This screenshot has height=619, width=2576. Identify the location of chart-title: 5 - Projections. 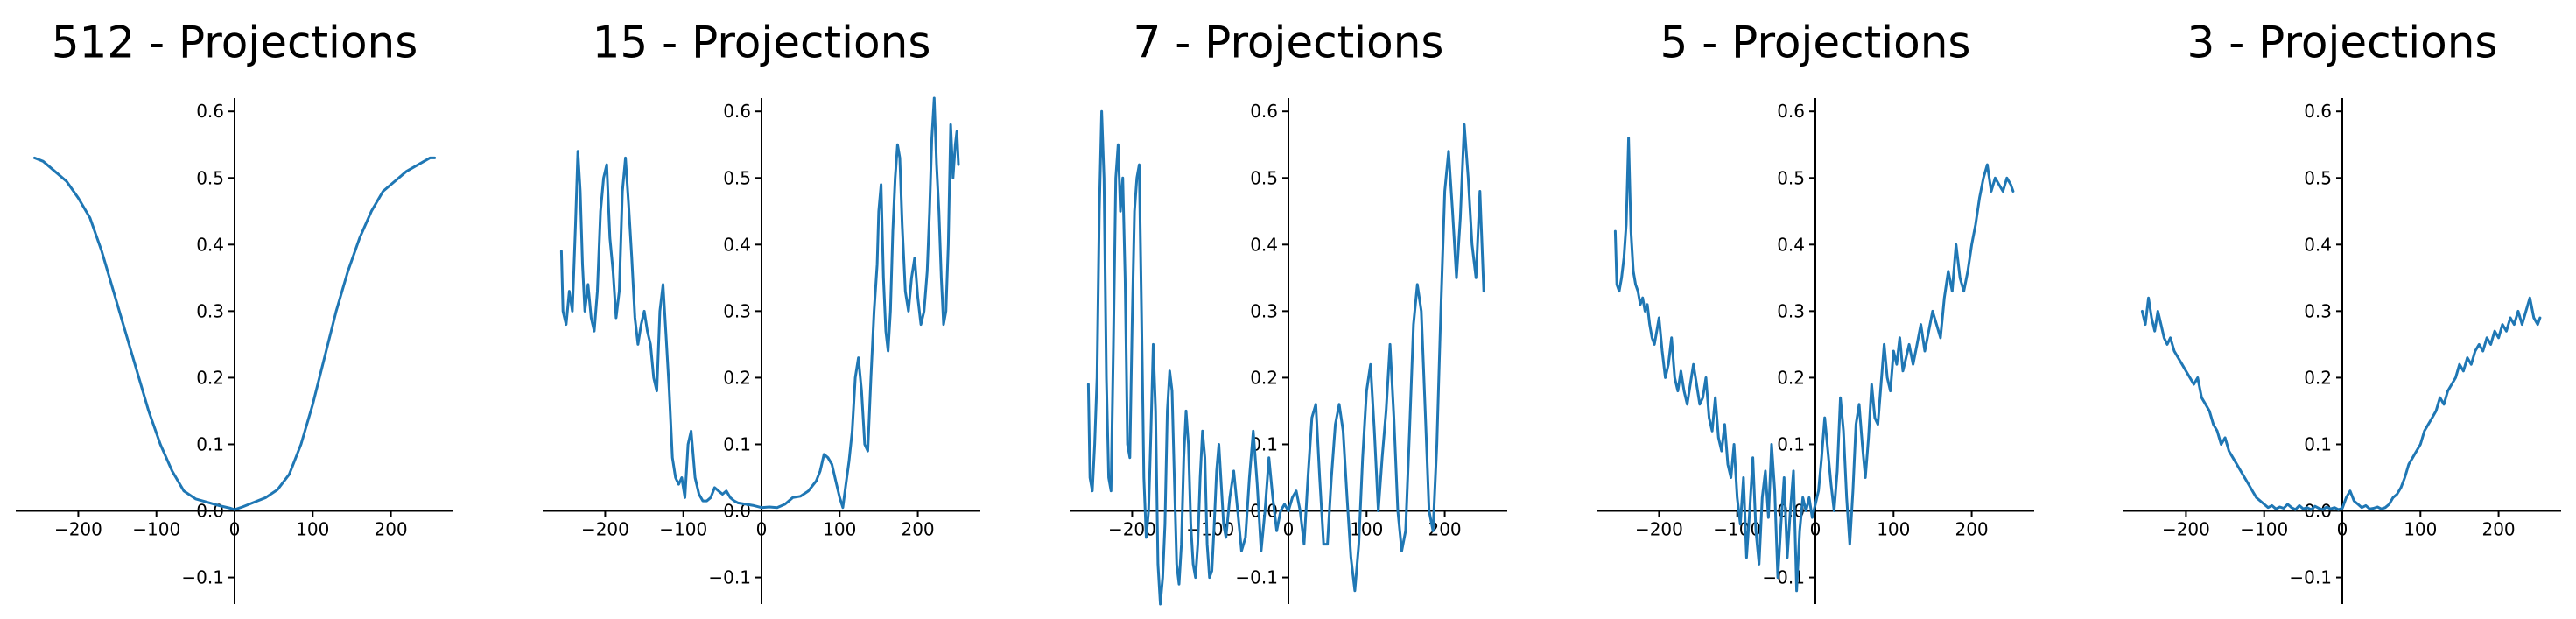
(1815, 43).